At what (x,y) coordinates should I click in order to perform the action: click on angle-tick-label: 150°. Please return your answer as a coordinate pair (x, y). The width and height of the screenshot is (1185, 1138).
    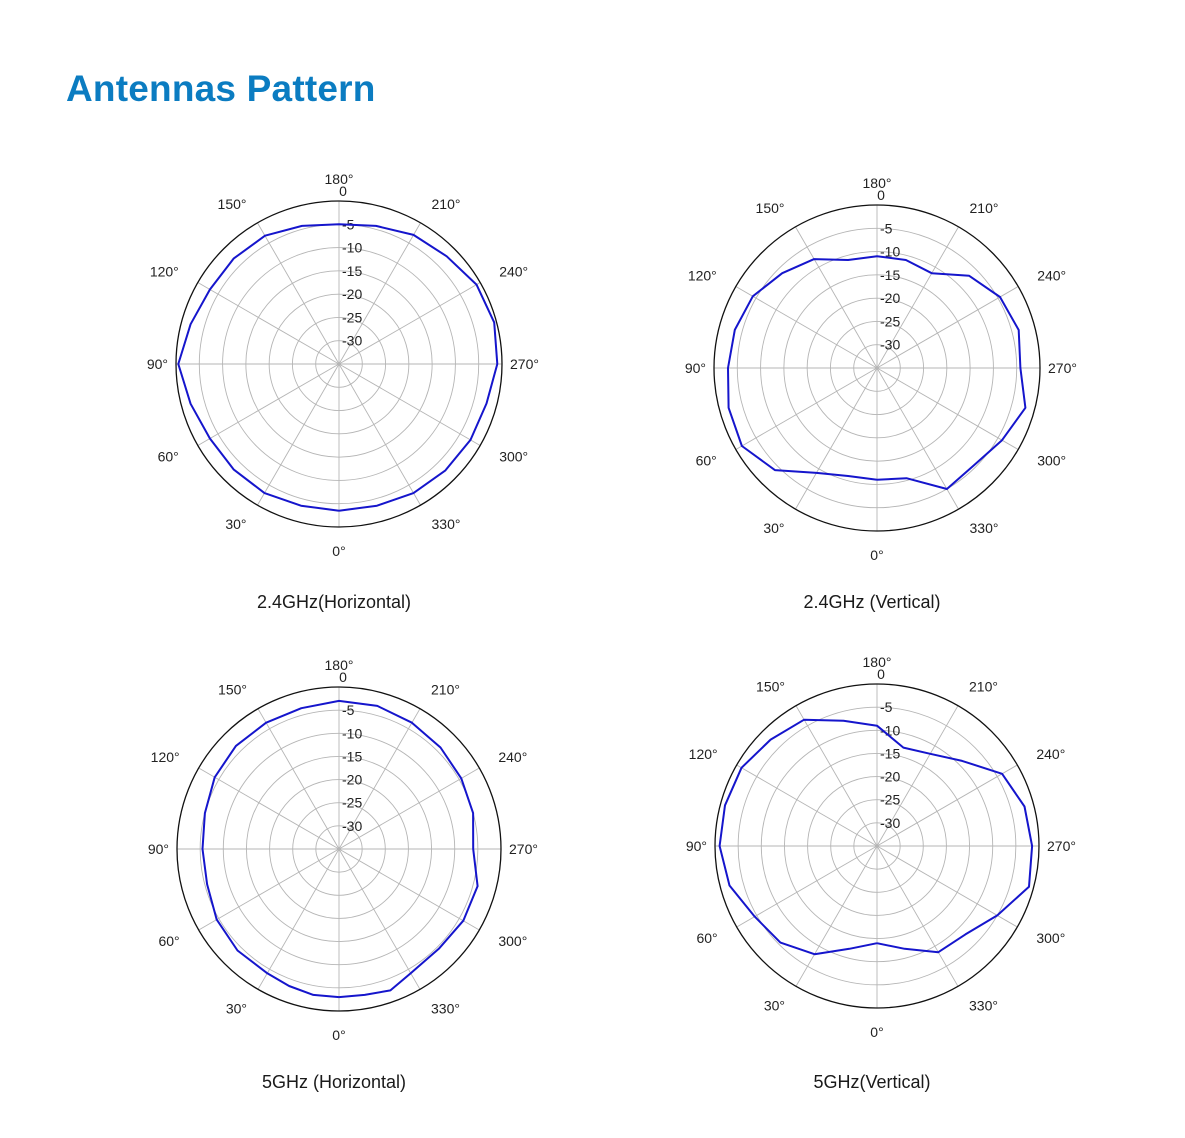
    Looking at the image, I should click on (232, 204).